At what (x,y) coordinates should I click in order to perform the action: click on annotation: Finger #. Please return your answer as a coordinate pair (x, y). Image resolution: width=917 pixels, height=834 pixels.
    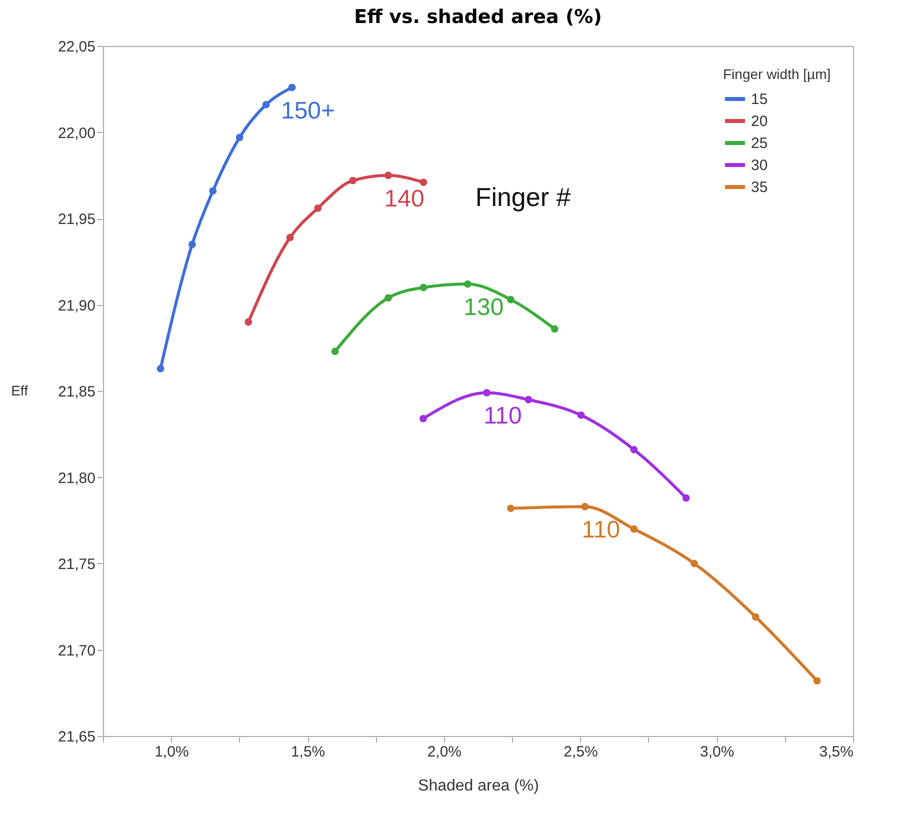
    Looking at the image, I should click on (523, 197).